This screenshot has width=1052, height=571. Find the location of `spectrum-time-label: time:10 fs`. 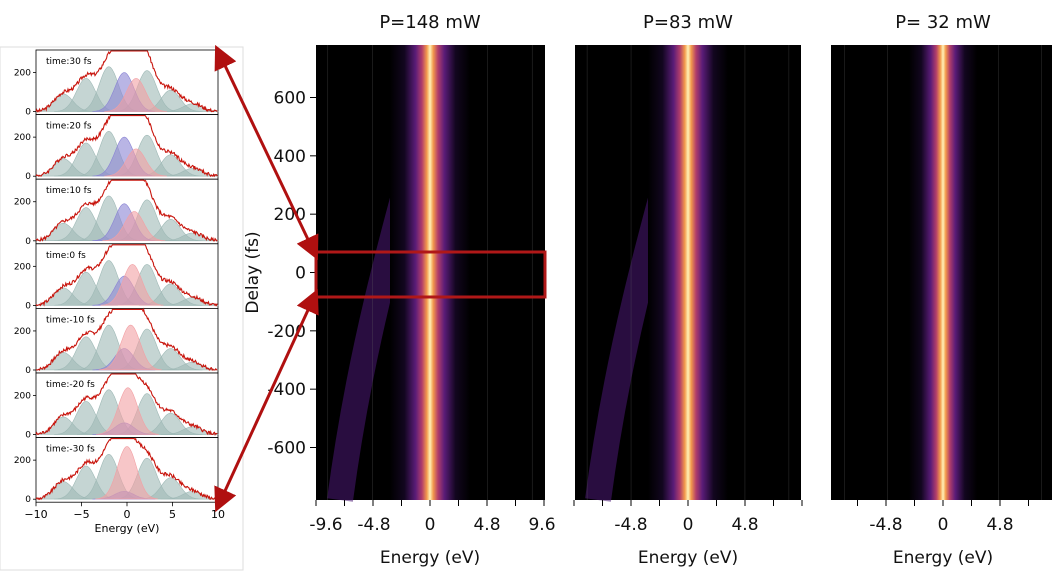

spectrum-time-label: time:10 fs is located at coordinates (69, 191).